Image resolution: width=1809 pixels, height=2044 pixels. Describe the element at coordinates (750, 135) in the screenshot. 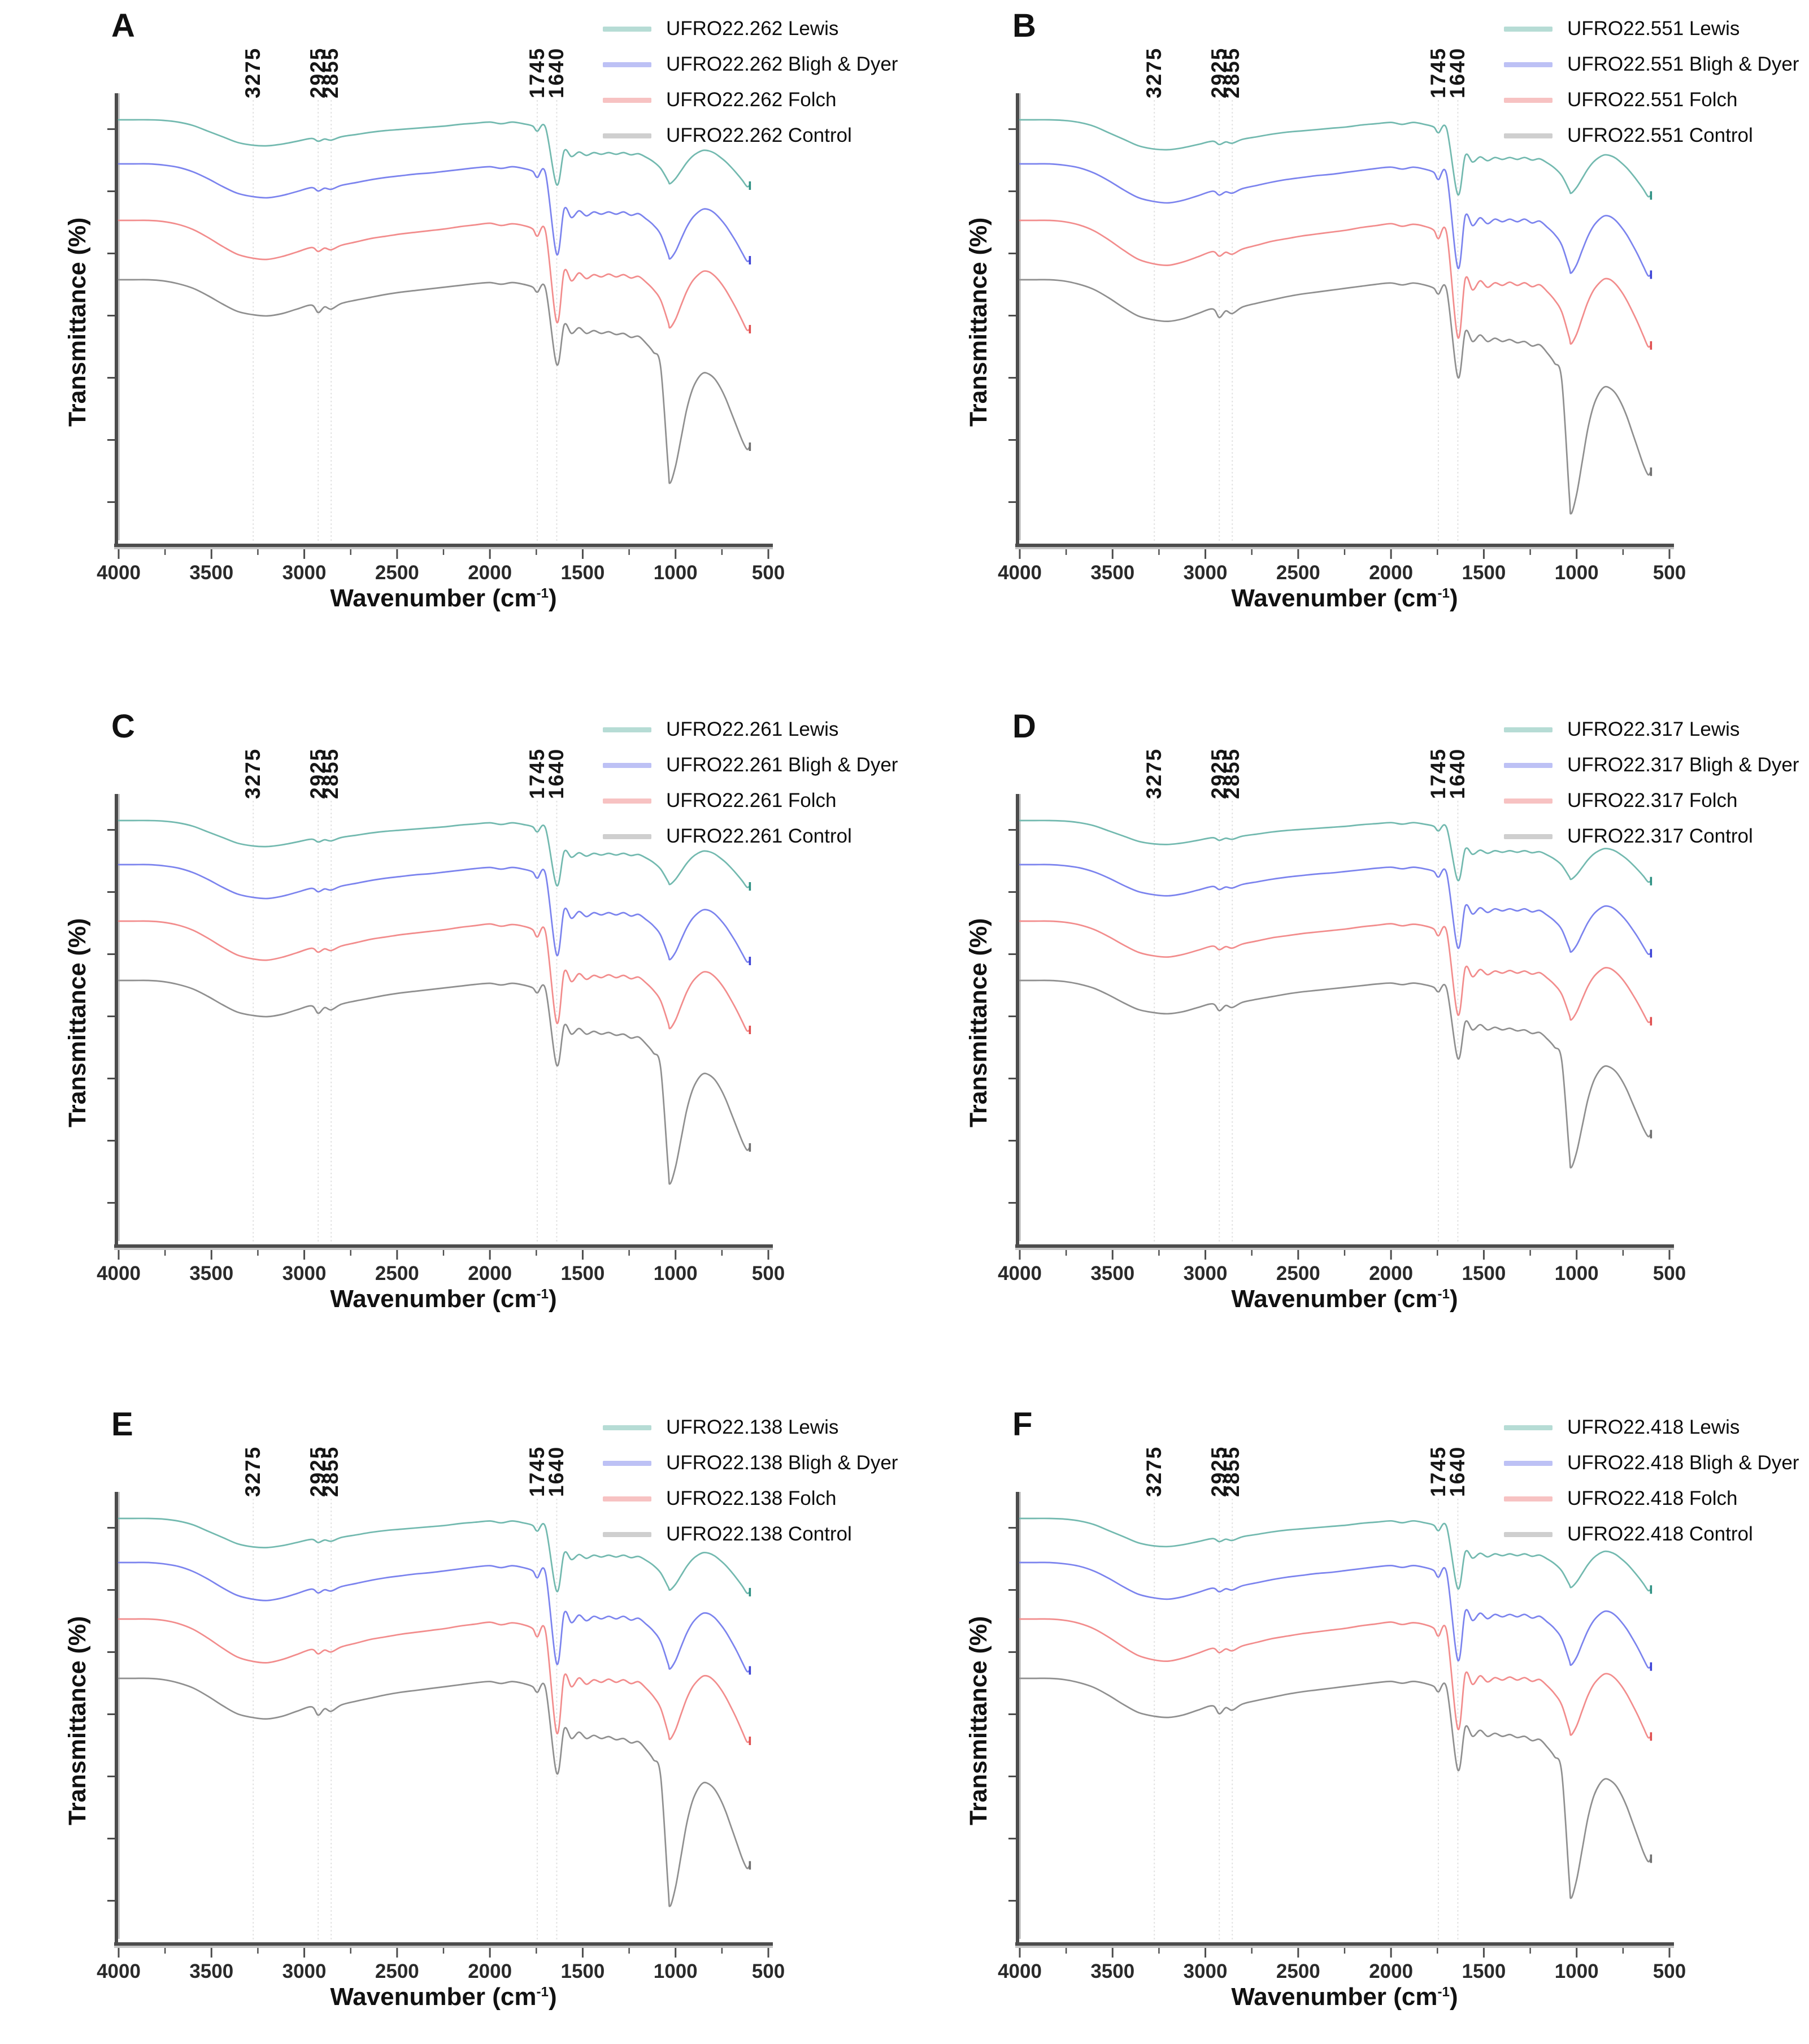

I see `legend-item-control: UFRO22.262 Control` at that location.